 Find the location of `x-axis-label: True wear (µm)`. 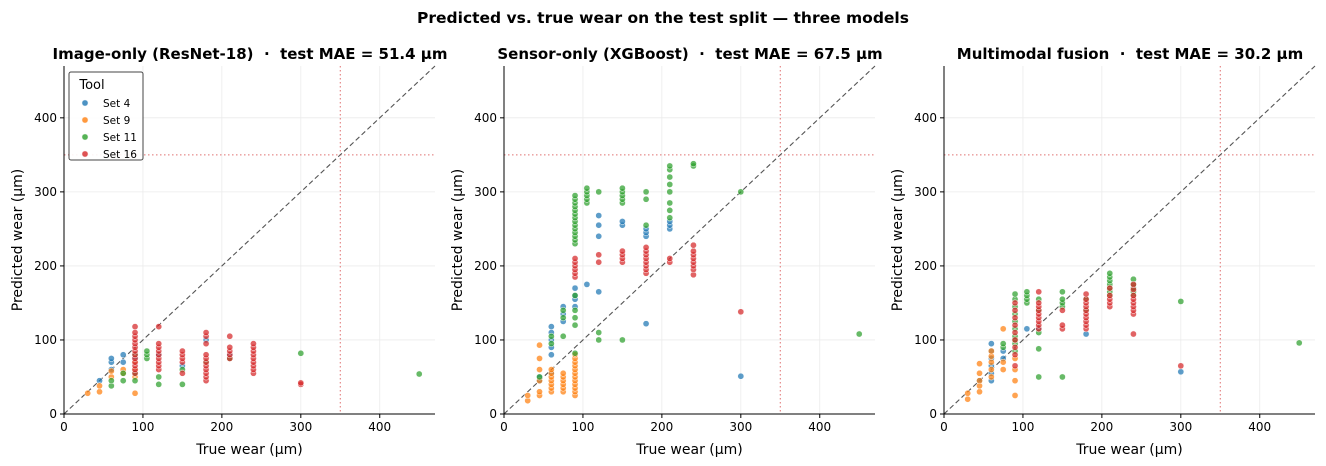

x-axis-label: True wear (µm) is located at coordinates (1129, 450).